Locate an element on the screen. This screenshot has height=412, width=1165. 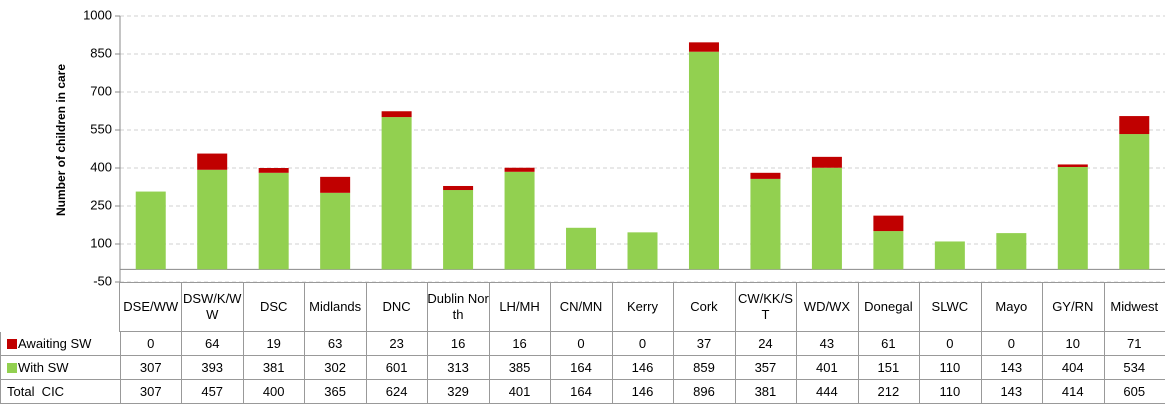
table-value: 10 is located at coordinates (1073, 344).